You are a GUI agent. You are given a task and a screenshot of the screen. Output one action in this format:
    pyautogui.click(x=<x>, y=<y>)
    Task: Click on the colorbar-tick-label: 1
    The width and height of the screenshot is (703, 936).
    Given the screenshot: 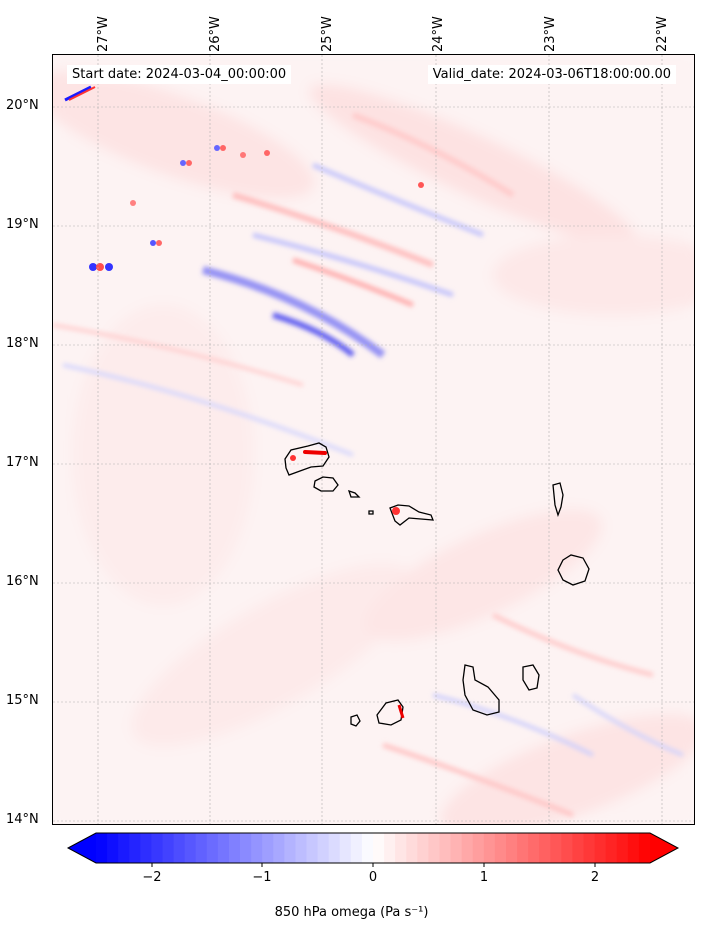 What is the action you would take?
    pyautogui.click(x=484, y=877)
    